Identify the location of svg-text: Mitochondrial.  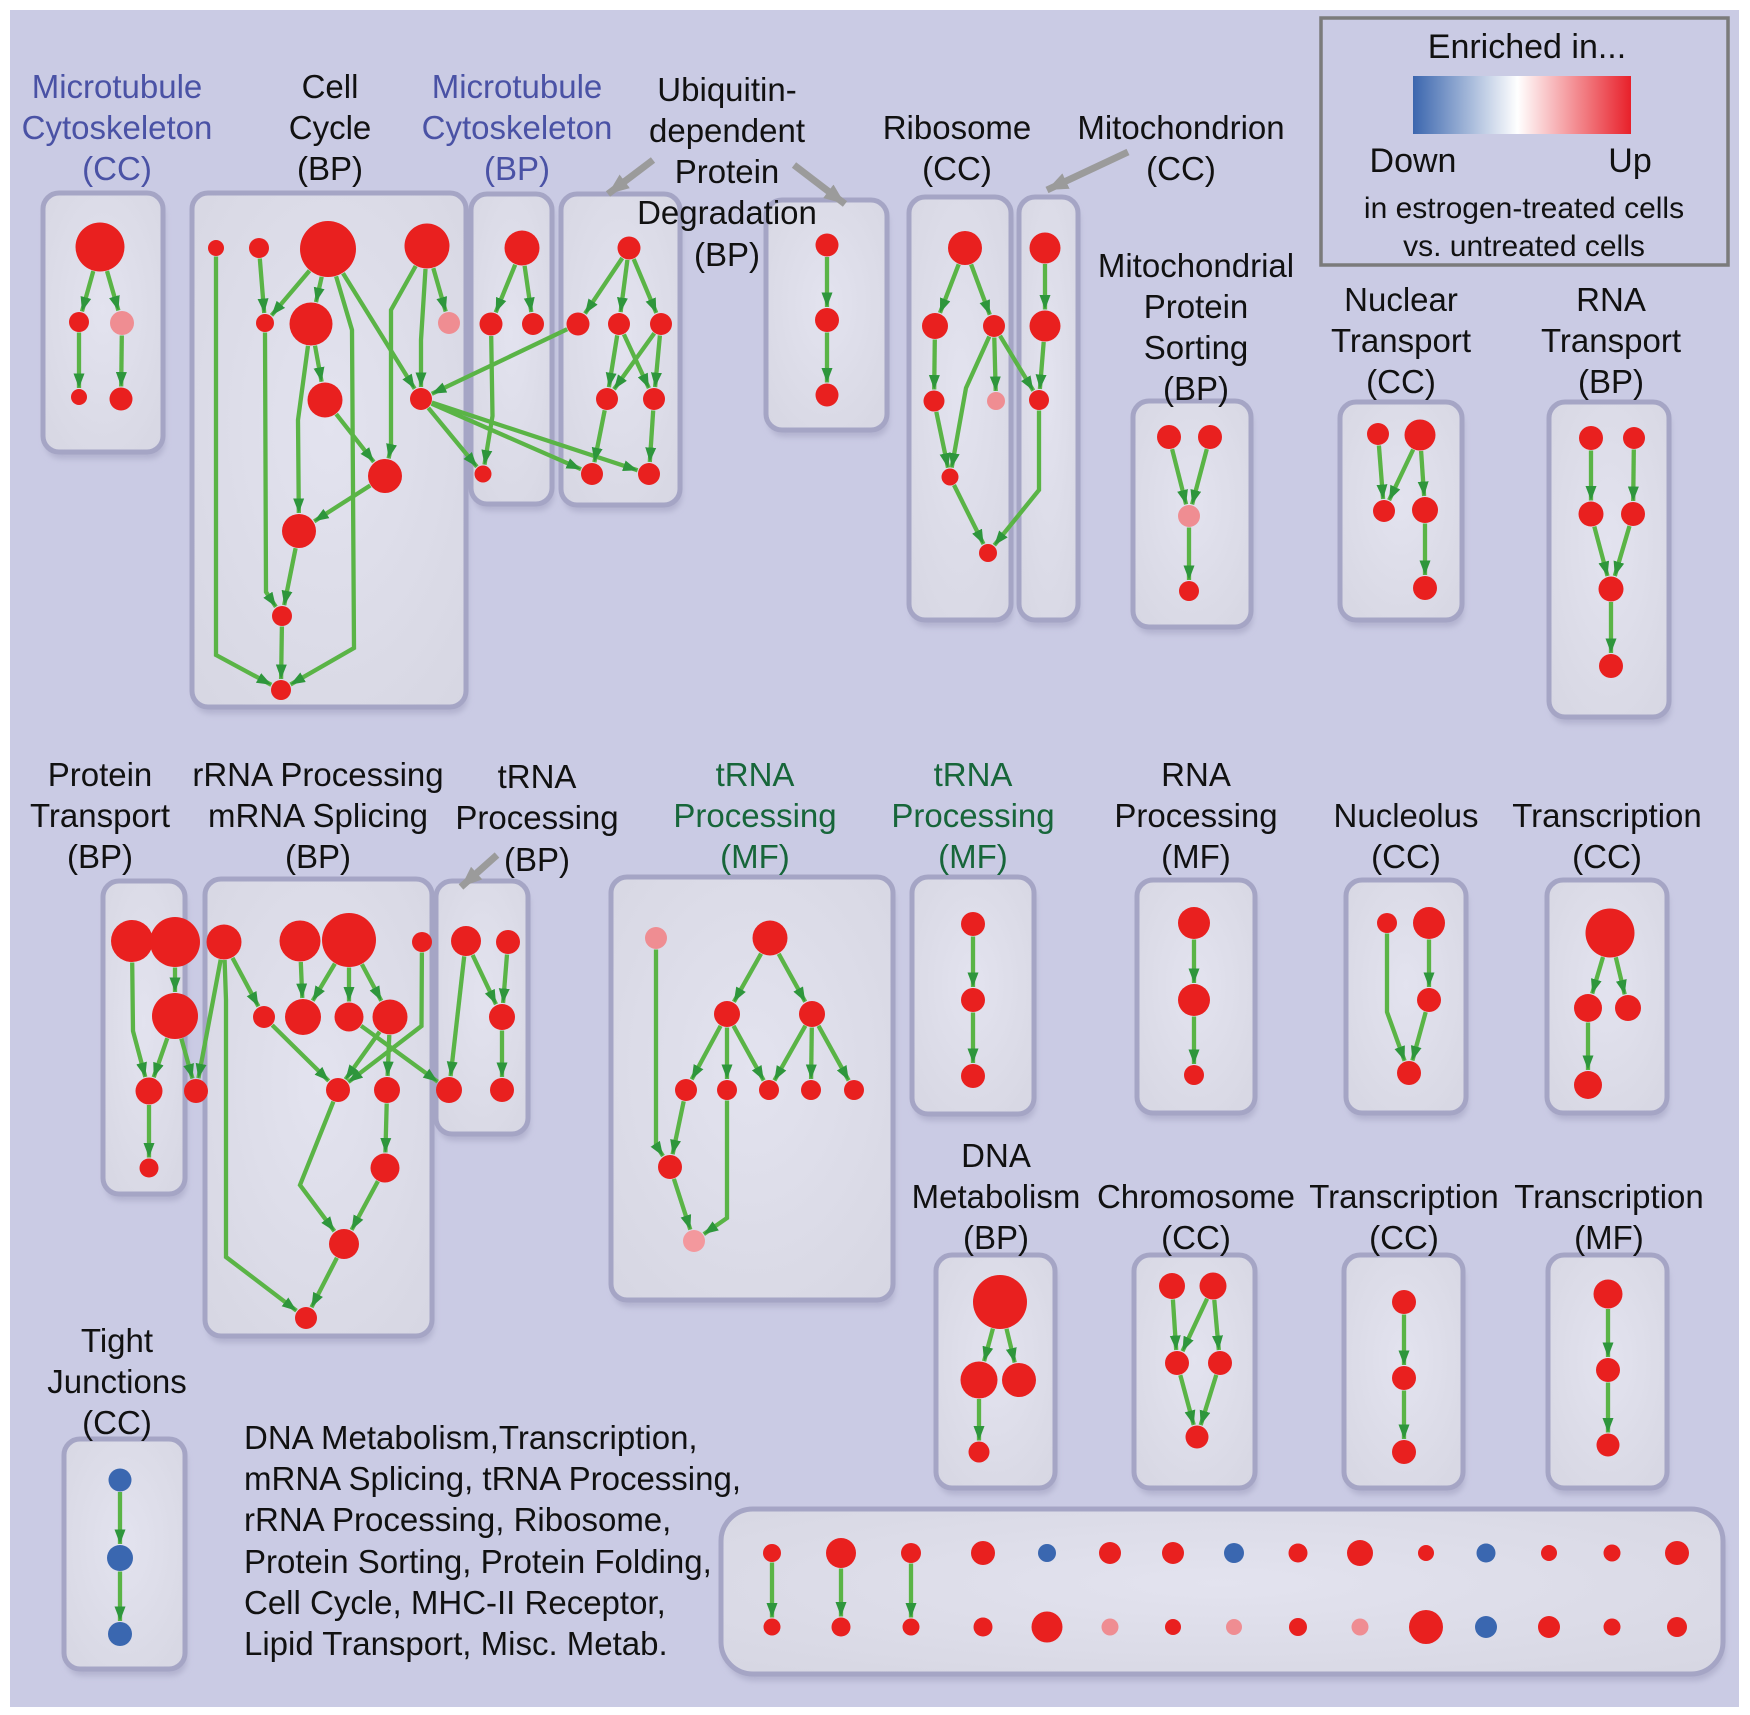
(1196, 265).